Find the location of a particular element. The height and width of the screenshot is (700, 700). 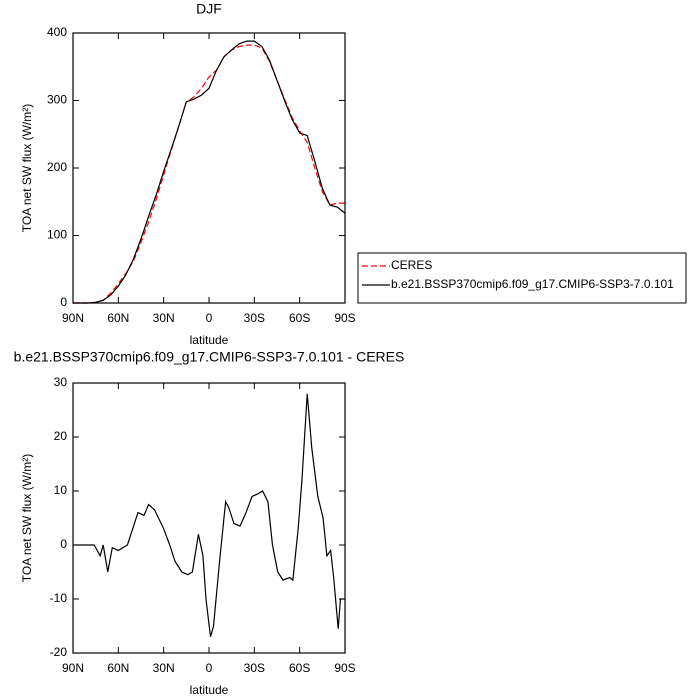

y-tick-label: 400 is located at coordinates (57, 32).